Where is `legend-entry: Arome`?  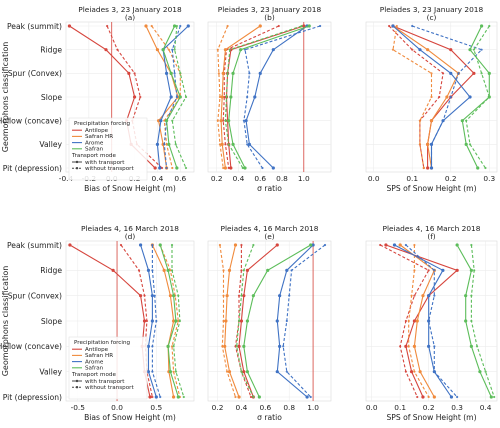 legend-entry: Arome is located at coordinates (94, 362).